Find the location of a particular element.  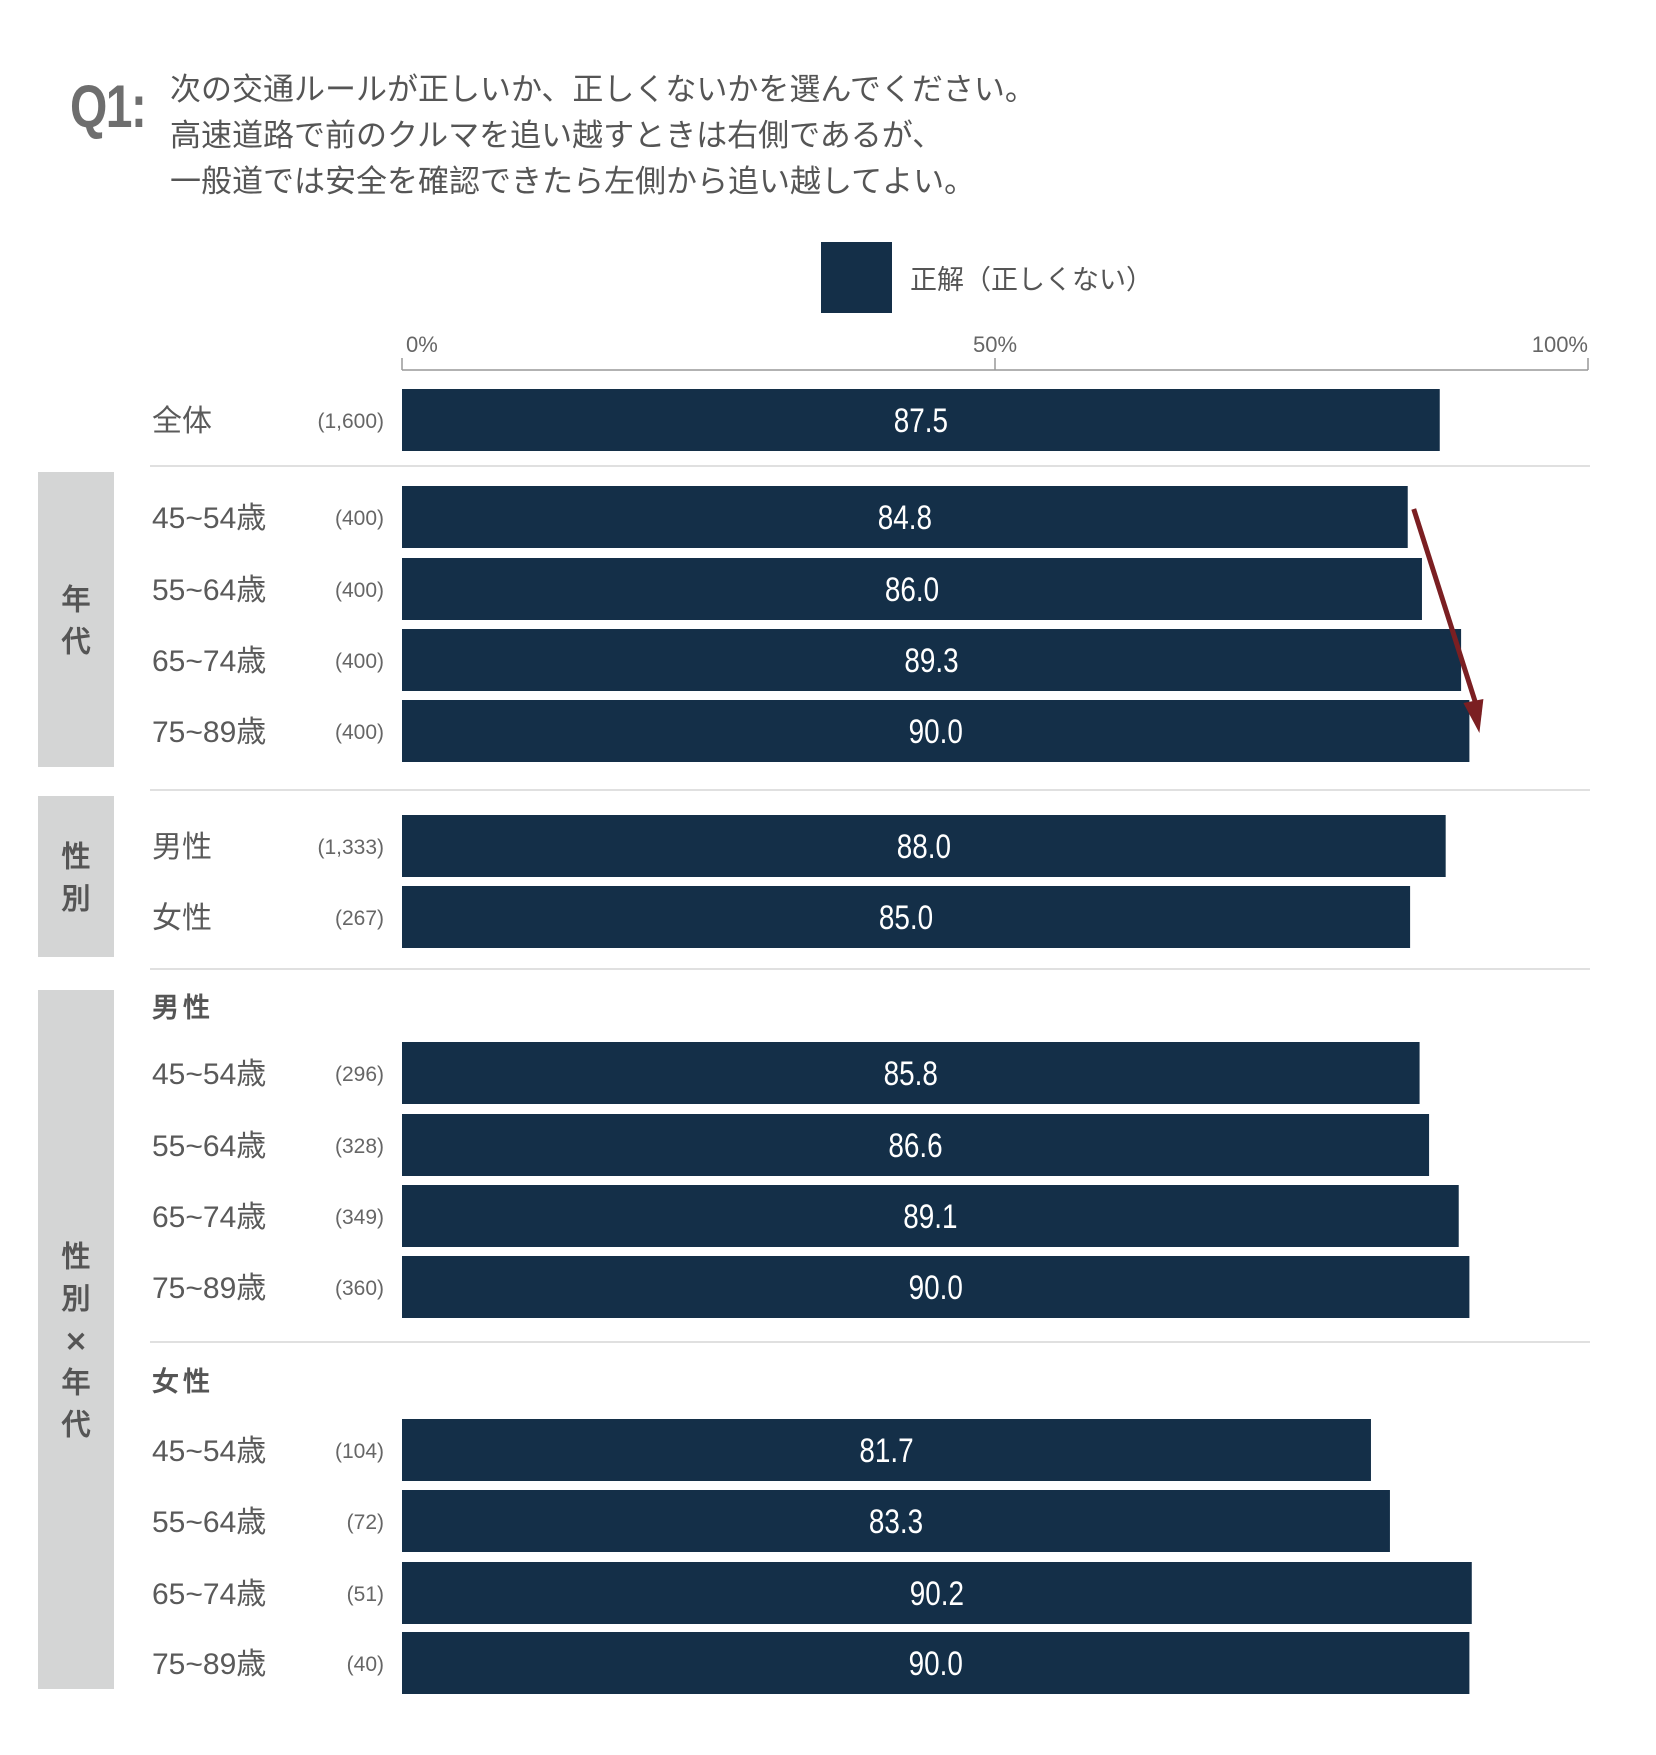

bar-value-label: 81.7 is located at coordinates (886, 1450).